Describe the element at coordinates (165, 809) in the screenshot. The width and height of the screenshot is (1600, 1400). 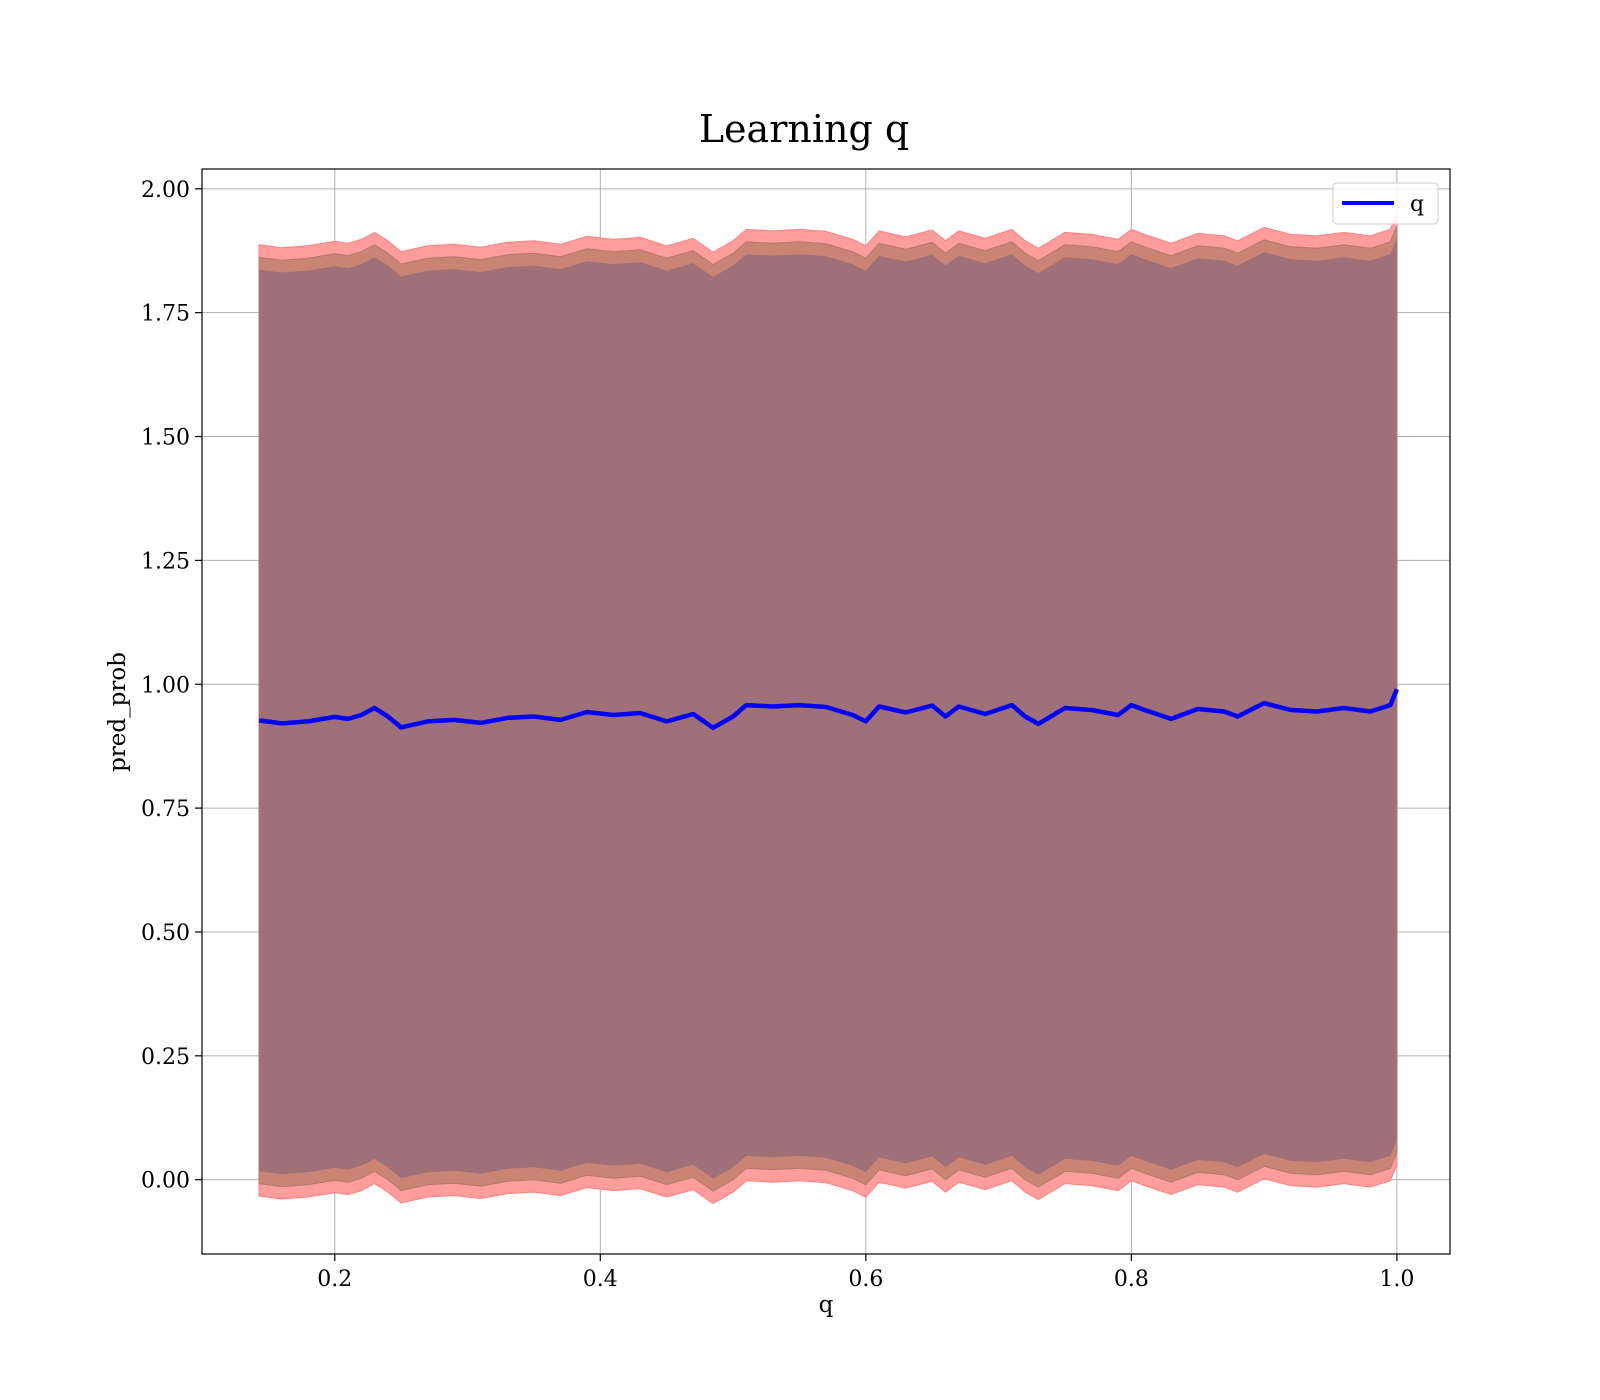
I see `y-tick-label-3: 0.75` at that location.